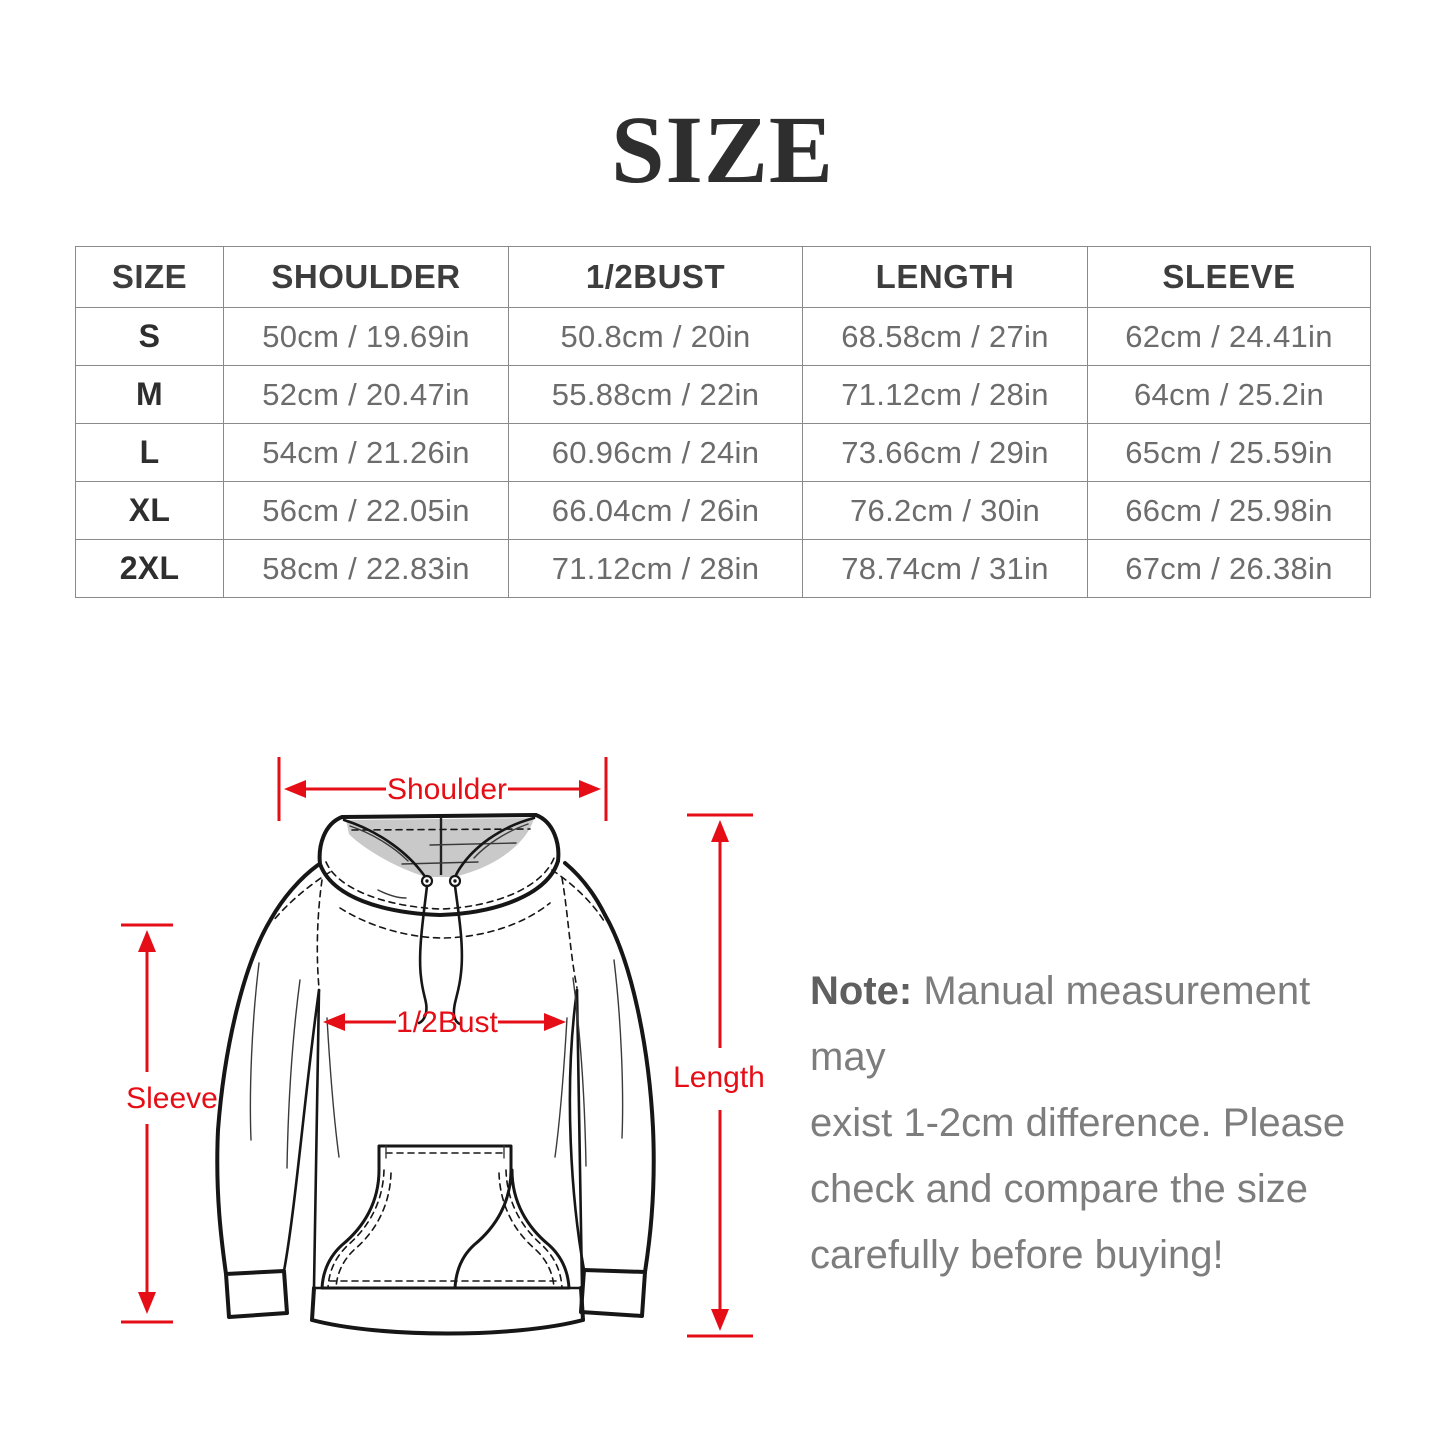  Describe the element at coordinates (169, 1123) in the screenshot. I see `sleeve-arrow: Sleeve` at that location.